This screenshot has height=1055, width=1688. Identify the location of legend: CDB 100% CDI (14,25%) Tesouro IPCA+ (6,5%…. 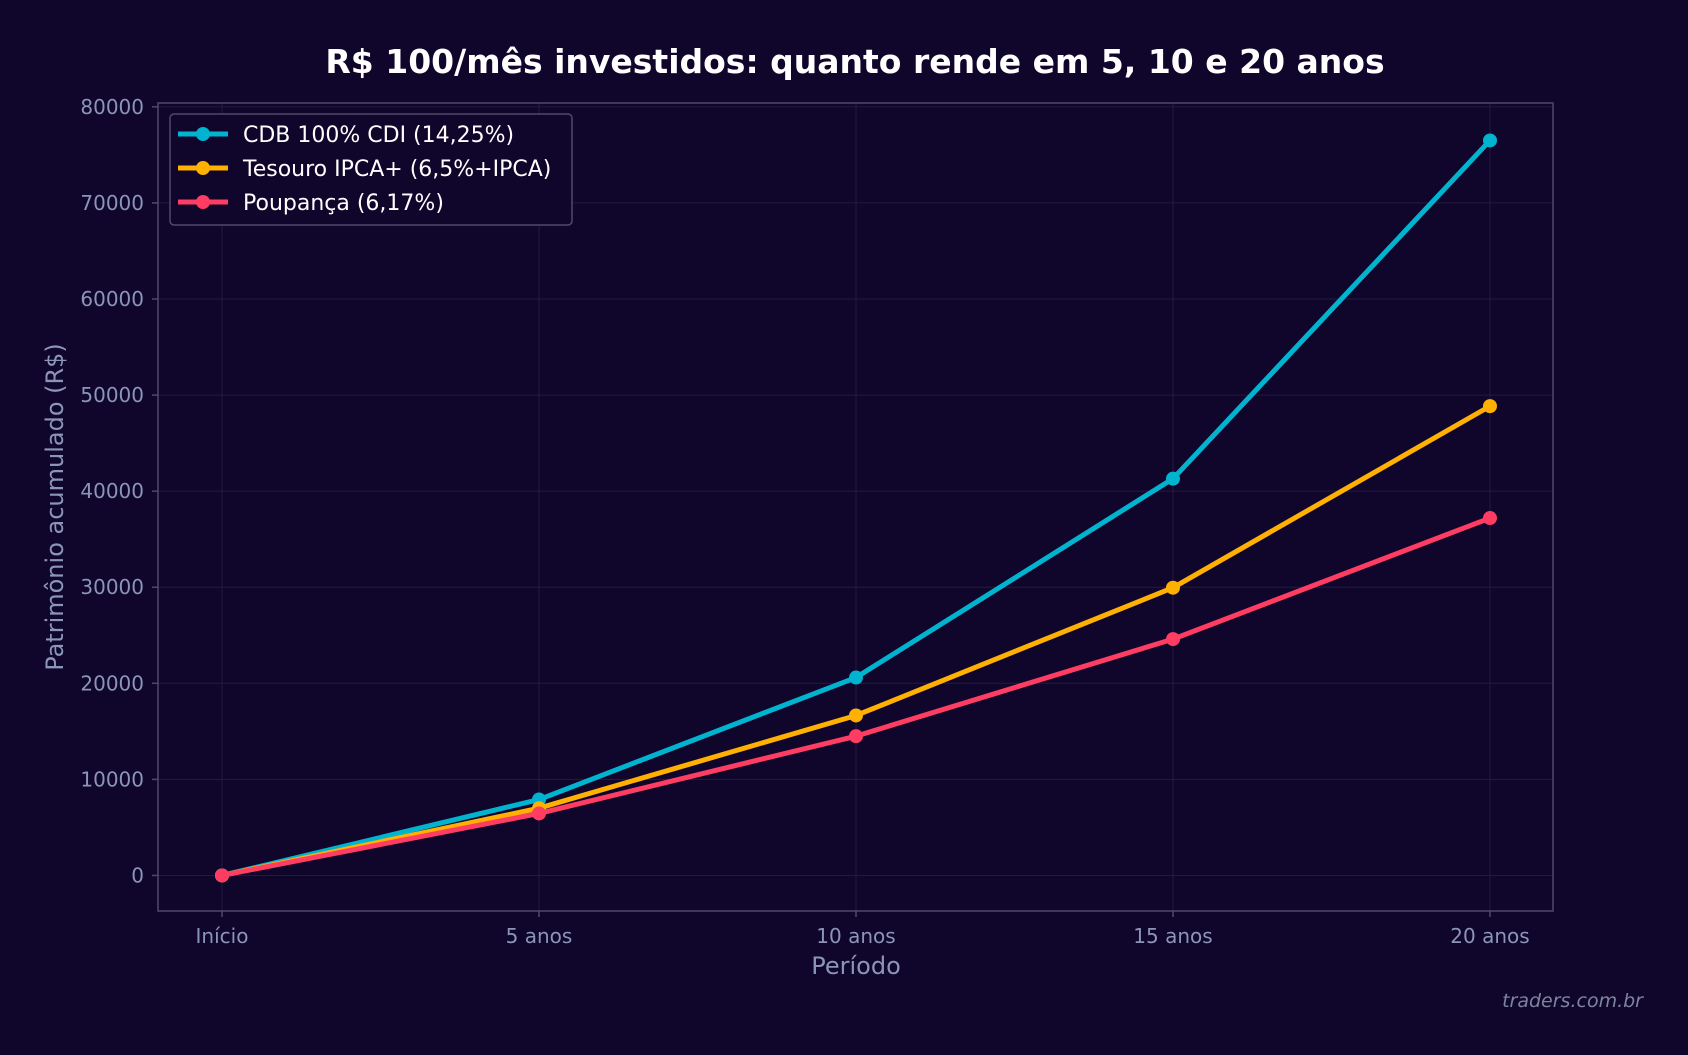
(371, 169).